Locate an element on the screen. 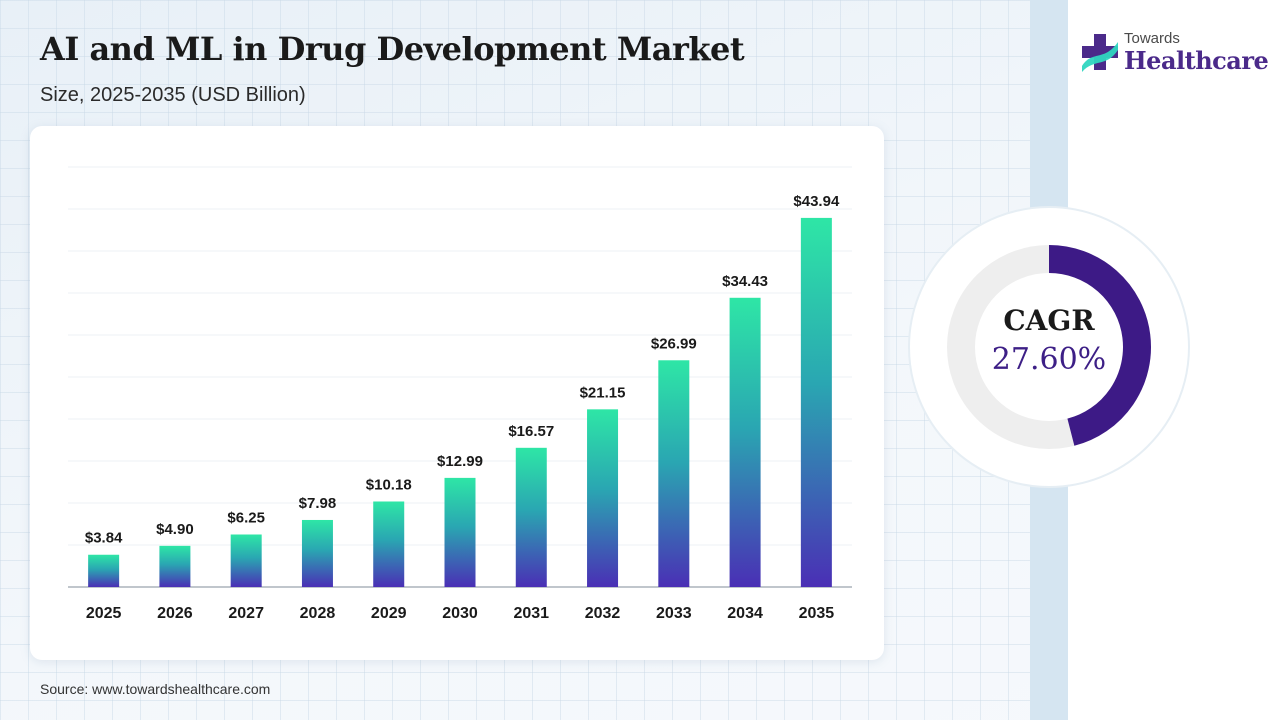 This screenshot has height=720, width=1280. page-subtitle: Size, 2025-2035 (USD Billion) is located at coordinates (173, 95).